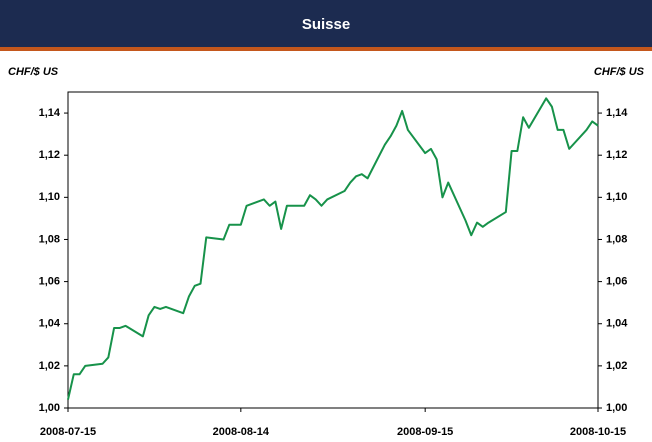 The width and height of the screenshot is (652, 442). What do you see at coordinates (50, 113) in the screenshot?
I see `y-tick-label: 1,14` at bounding box center [50, 113].